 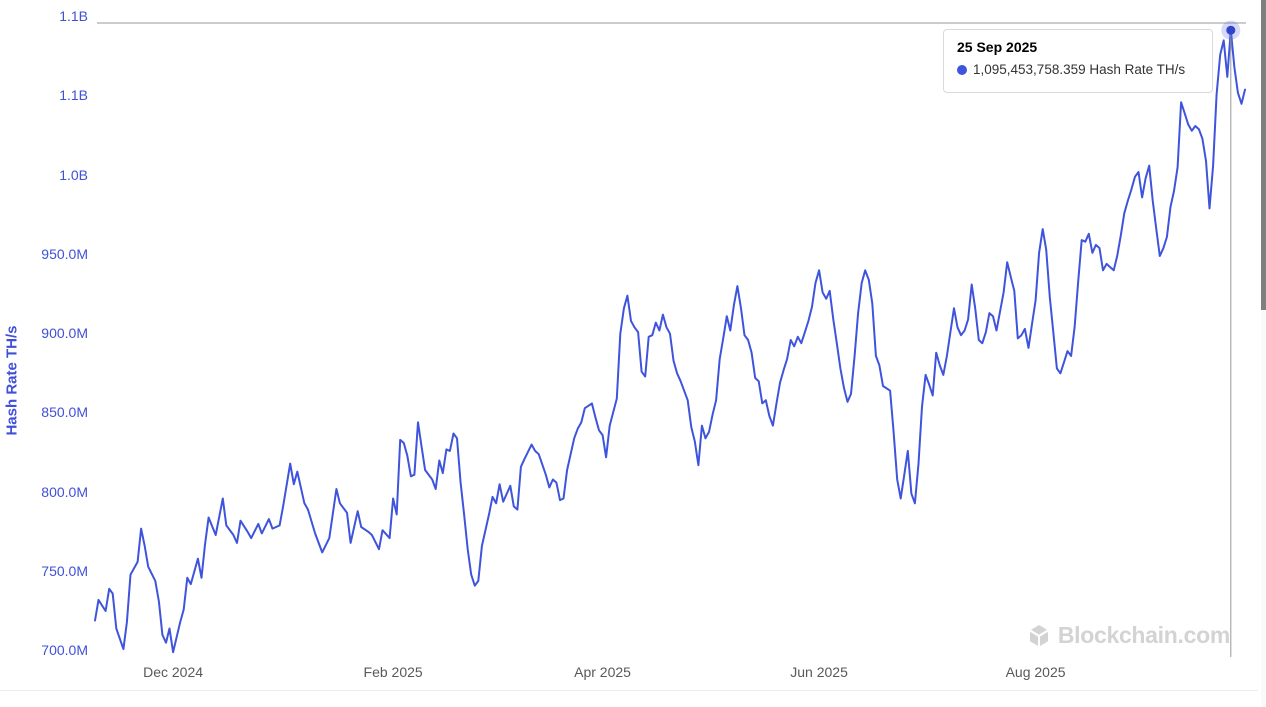 What do you see at coordinates (64, 253) in the screenshot?
I see `y-tick-label: 950.0M` at bounding box center [64, 253].